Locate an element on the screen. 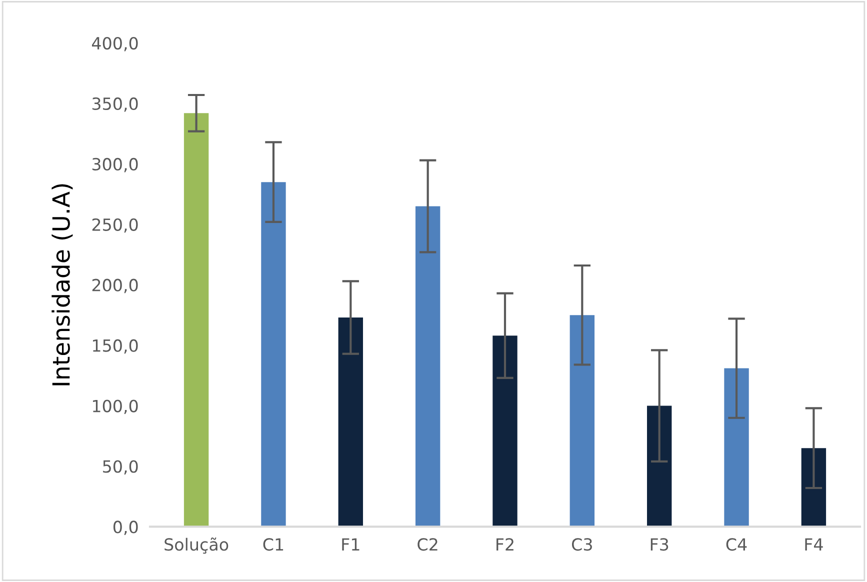  x-tick-label: C3 is located at coordinates (582, 544).